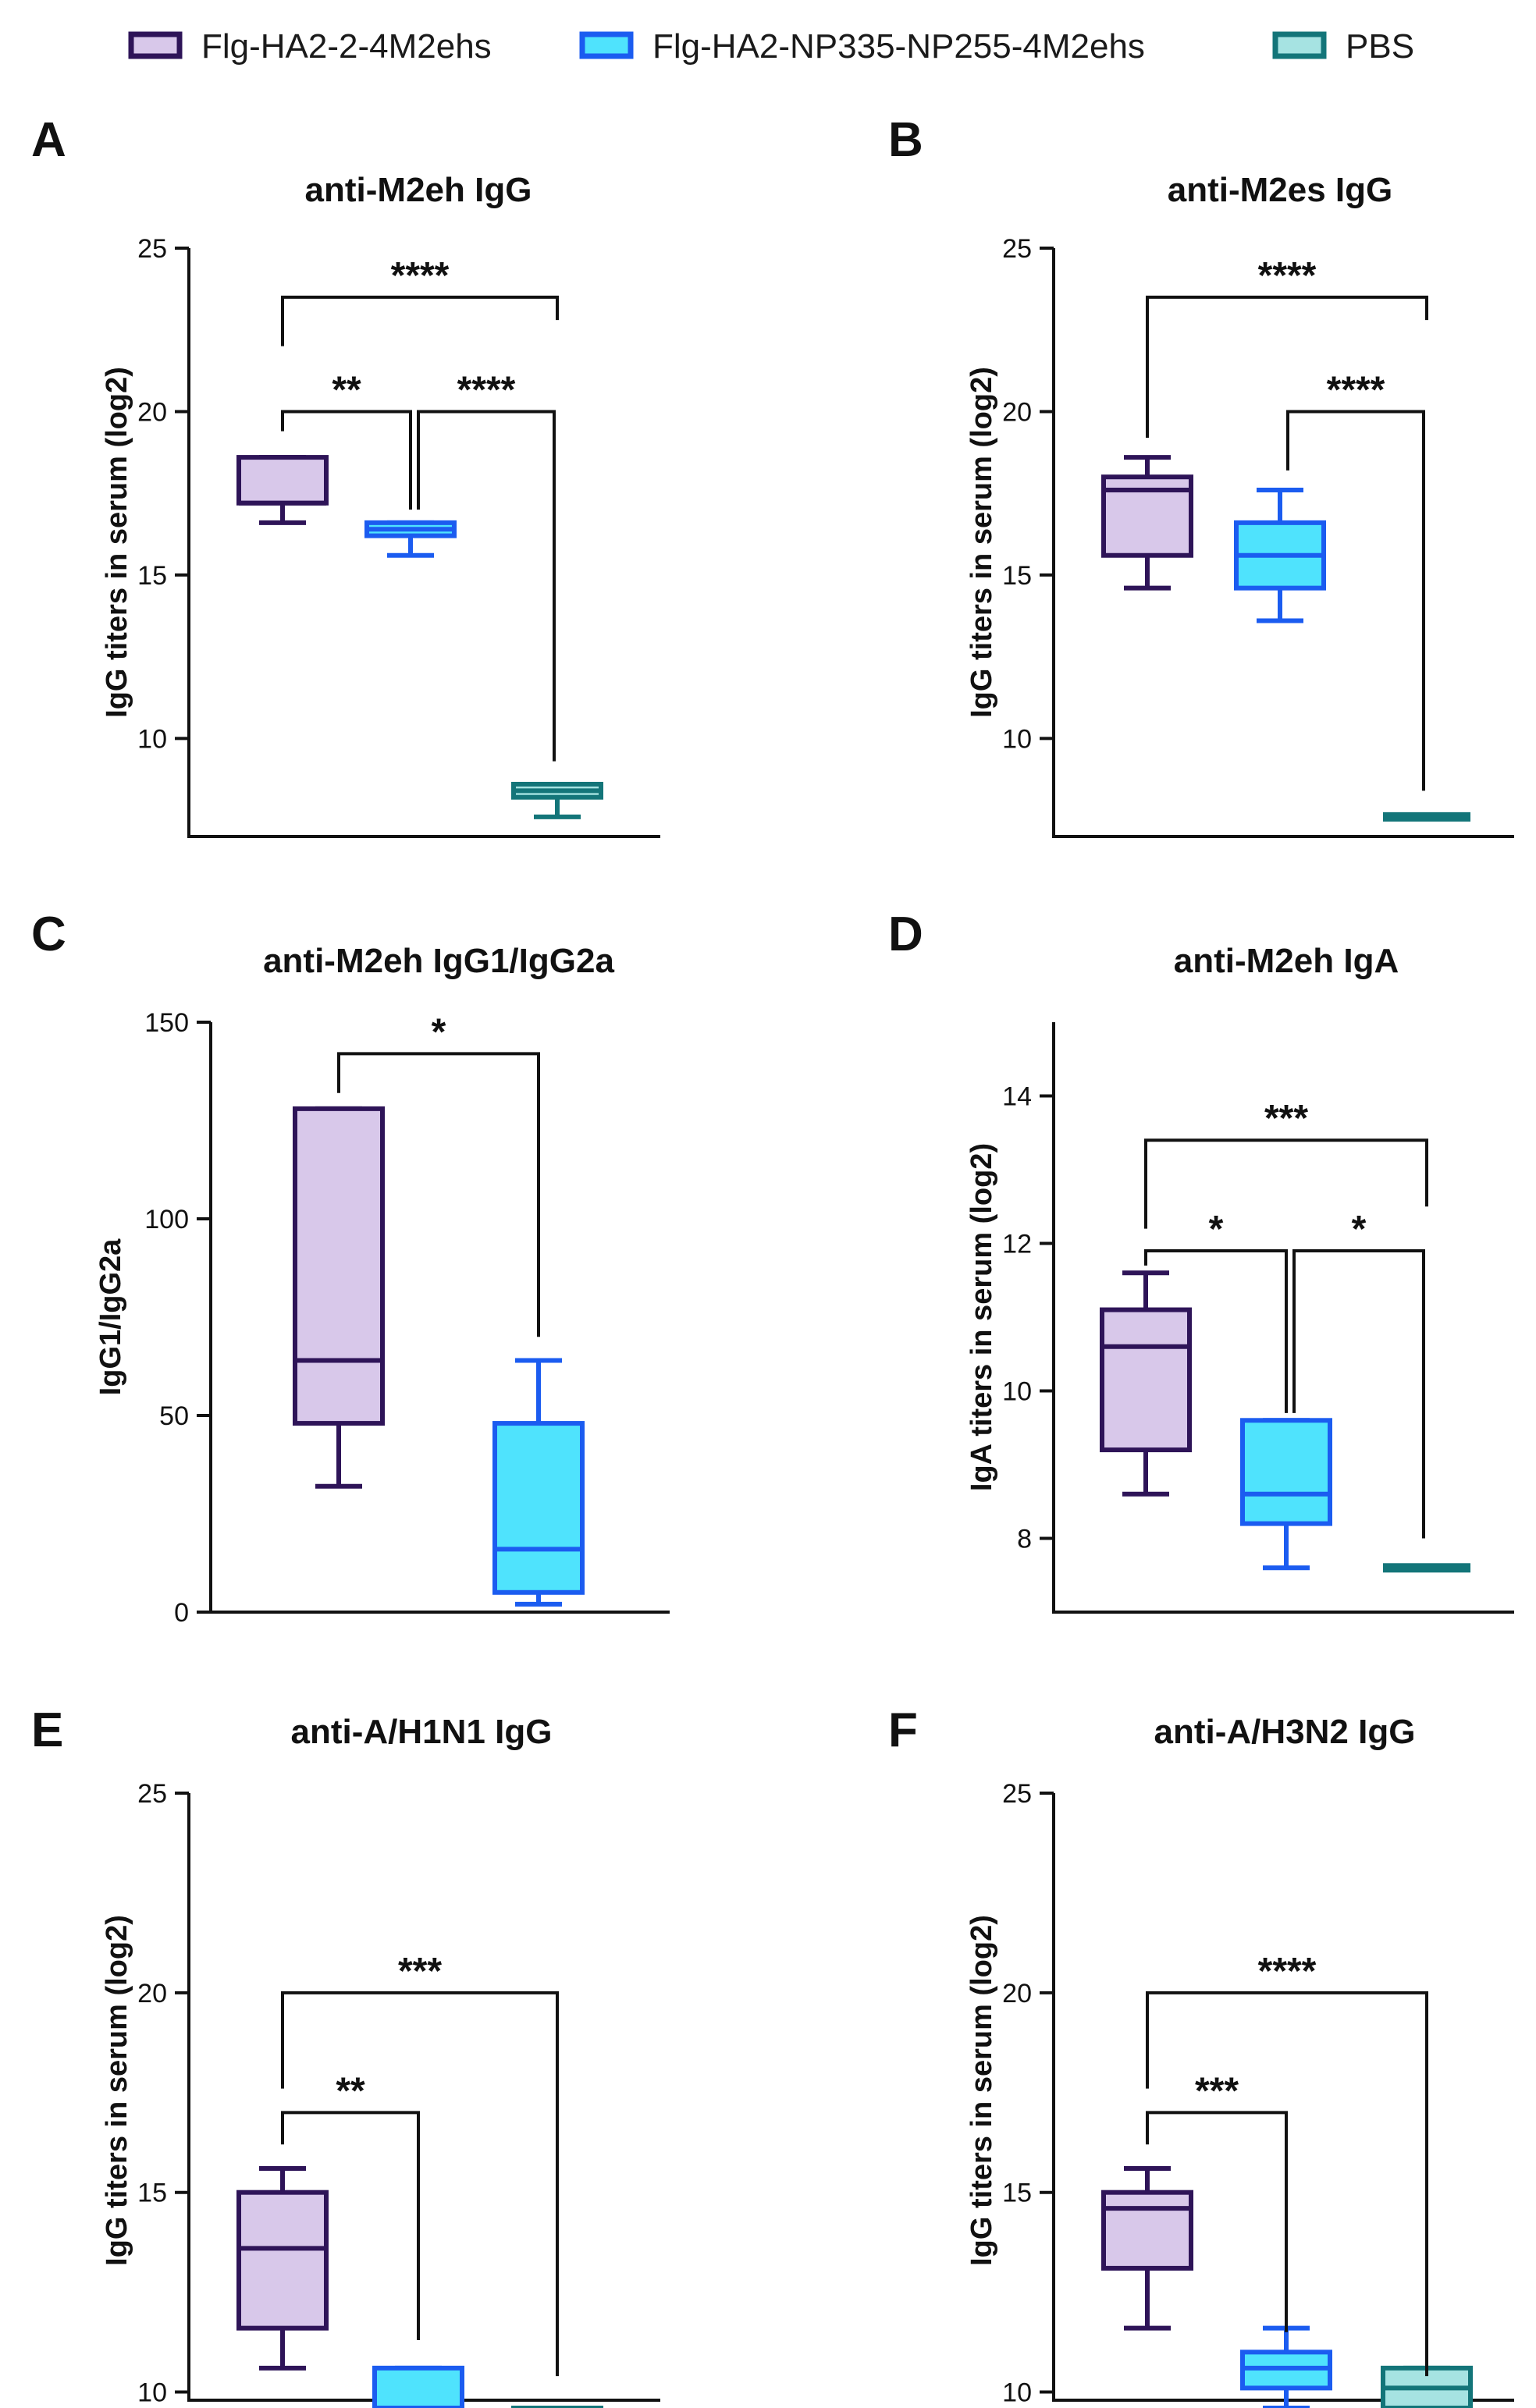 The width and height of the screenshot is (1536, 2408). What do you see at coordinates (181, 1613) in the screenshot?
I see `y-tick-label: 0` at bounding box center [181, 1613].